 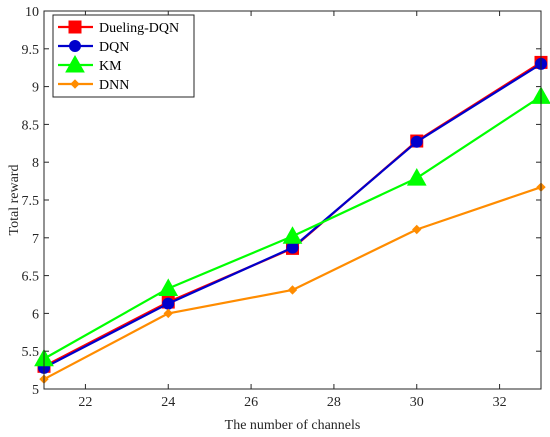 What do you see at coordinates (114, 47) in the screenshot?
I see `legend-label: DQN` at bounding box center [114, 47].